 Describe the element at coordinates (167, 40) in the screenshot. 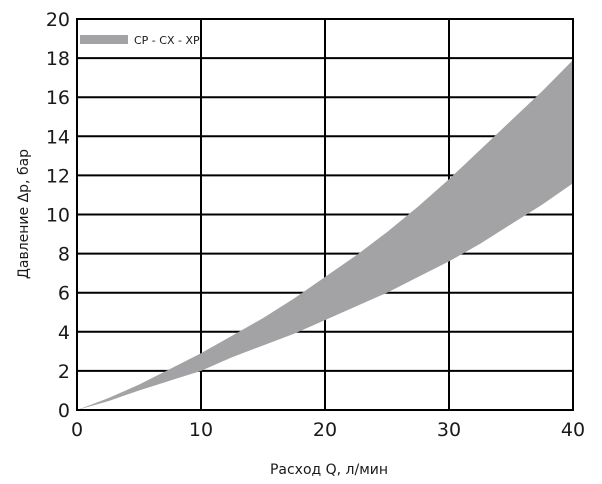

I see `legend-label: CP - CX - XP` at that location.